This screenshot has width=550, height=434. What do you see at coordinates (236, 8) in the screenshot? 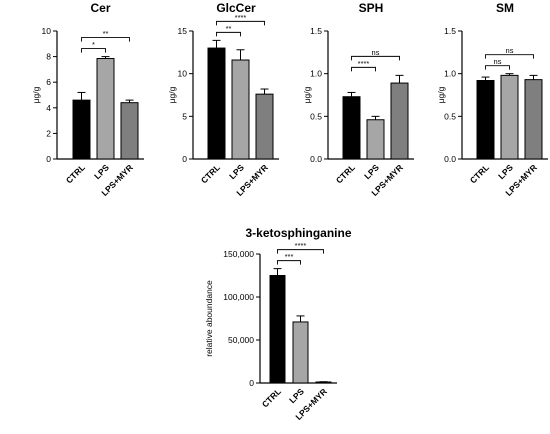
I see `p1-chart-title: GlcCer` at bounding box center [236, 8].